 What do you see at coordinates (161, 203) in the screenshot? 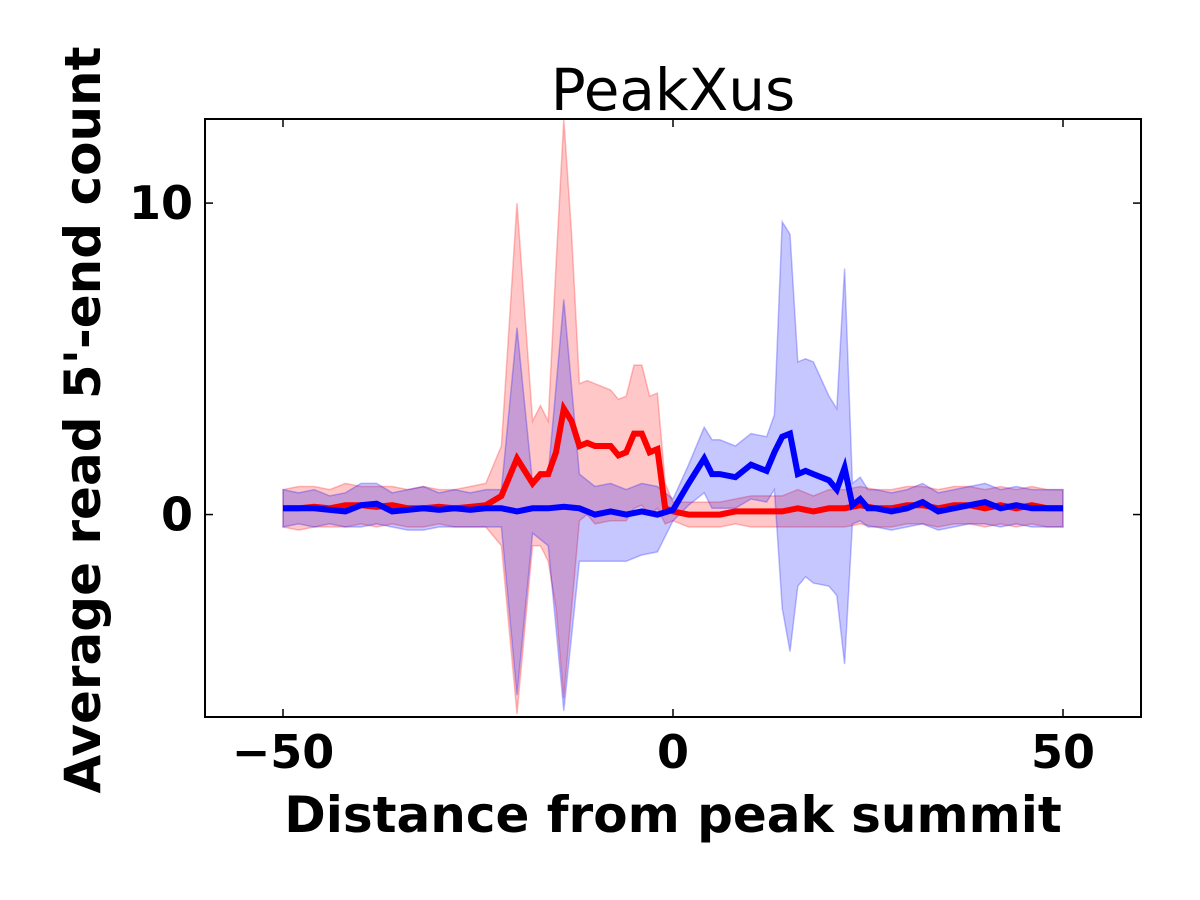
I see `y-tick-label: 10` at bounding box center [161, 203].